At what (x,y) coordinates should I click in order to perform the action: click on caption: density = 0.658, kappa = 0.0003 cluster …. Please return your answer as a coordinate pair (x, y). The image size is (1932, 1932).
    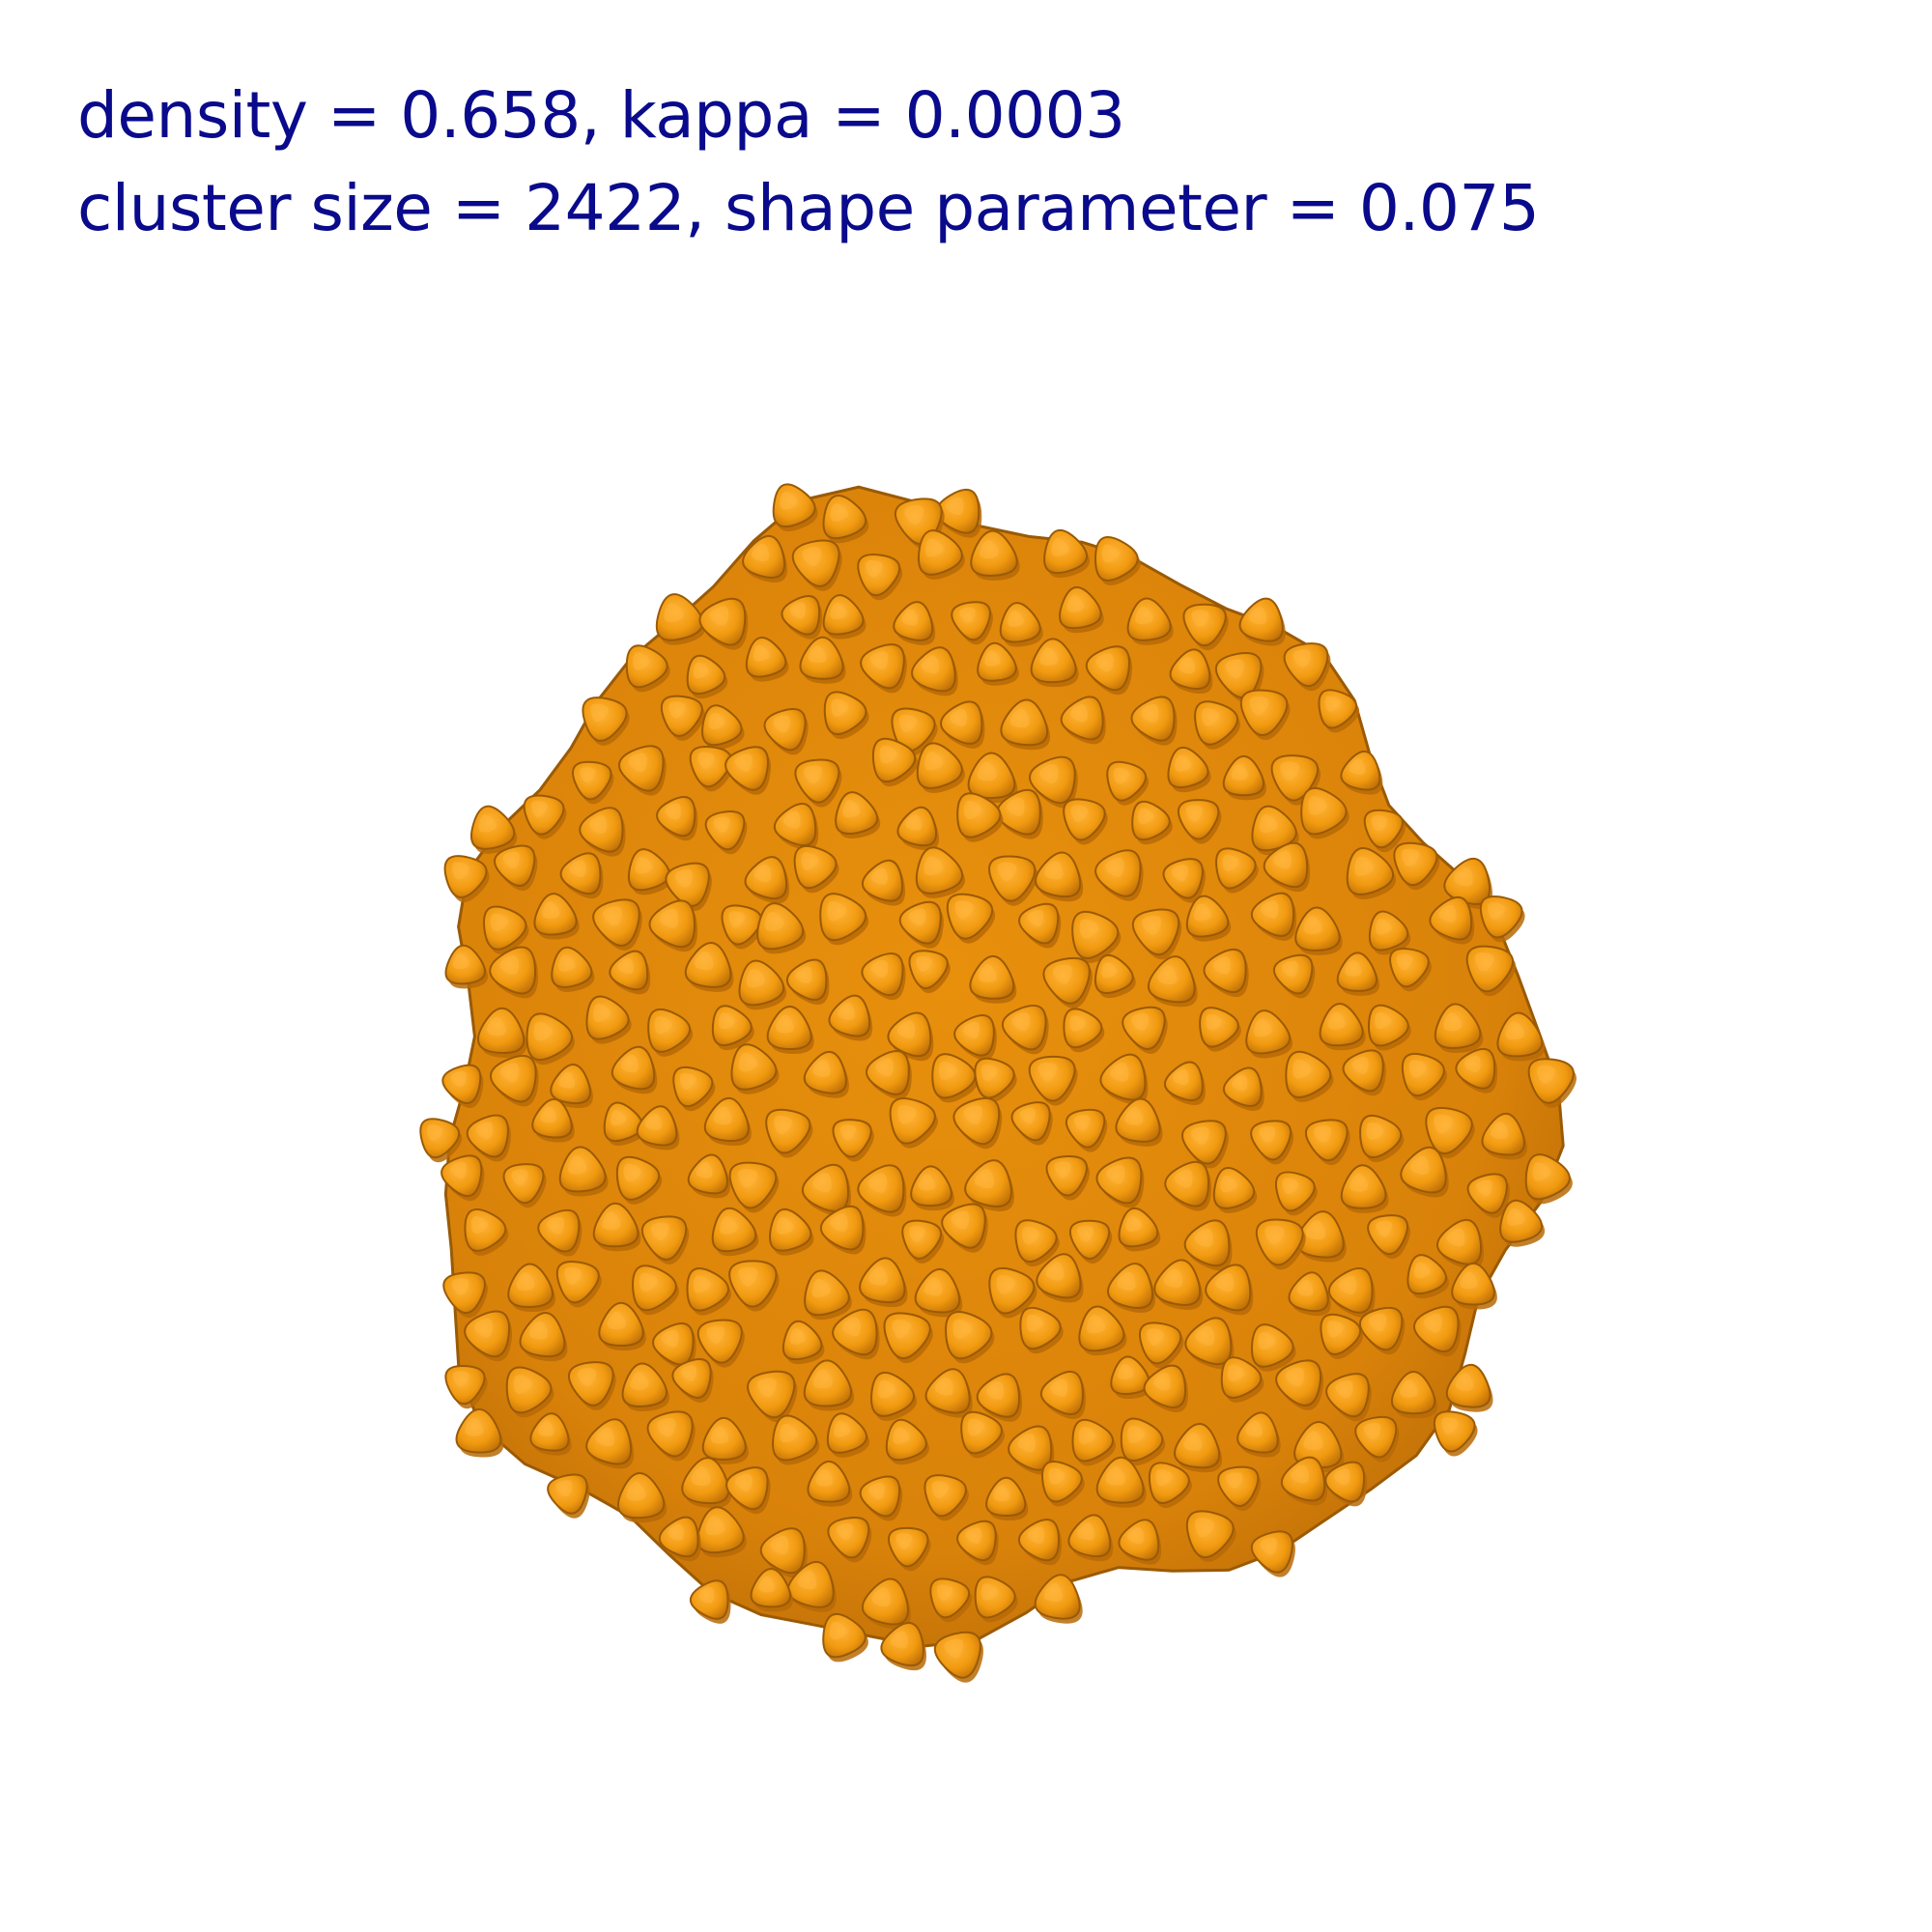
    Looking at the image, I should click on (808, 162).